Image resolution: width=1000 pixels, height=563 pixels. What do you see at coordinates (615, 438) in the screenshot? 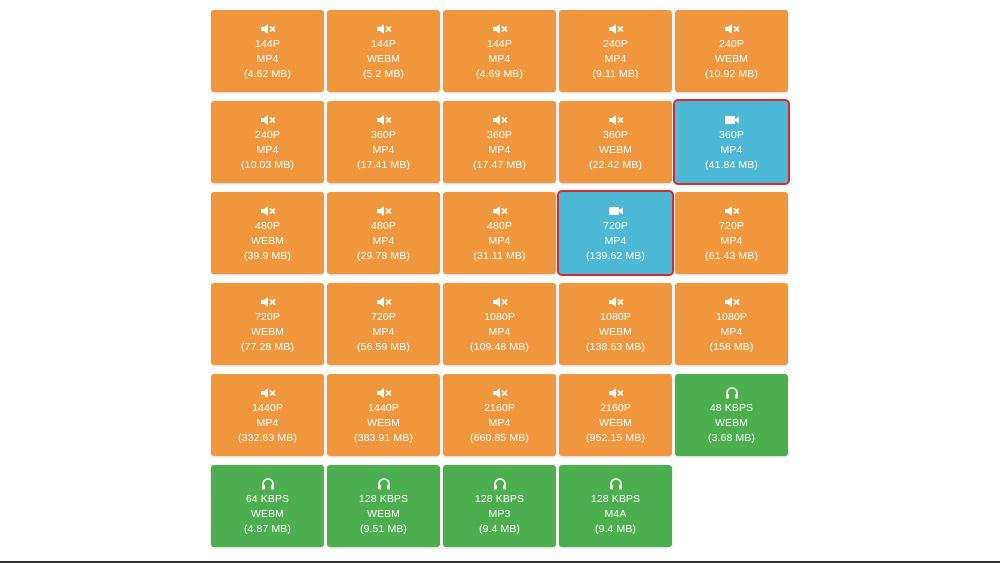
I see `file-size-label: (952.15 MB)` at bounding box center [615, 438].